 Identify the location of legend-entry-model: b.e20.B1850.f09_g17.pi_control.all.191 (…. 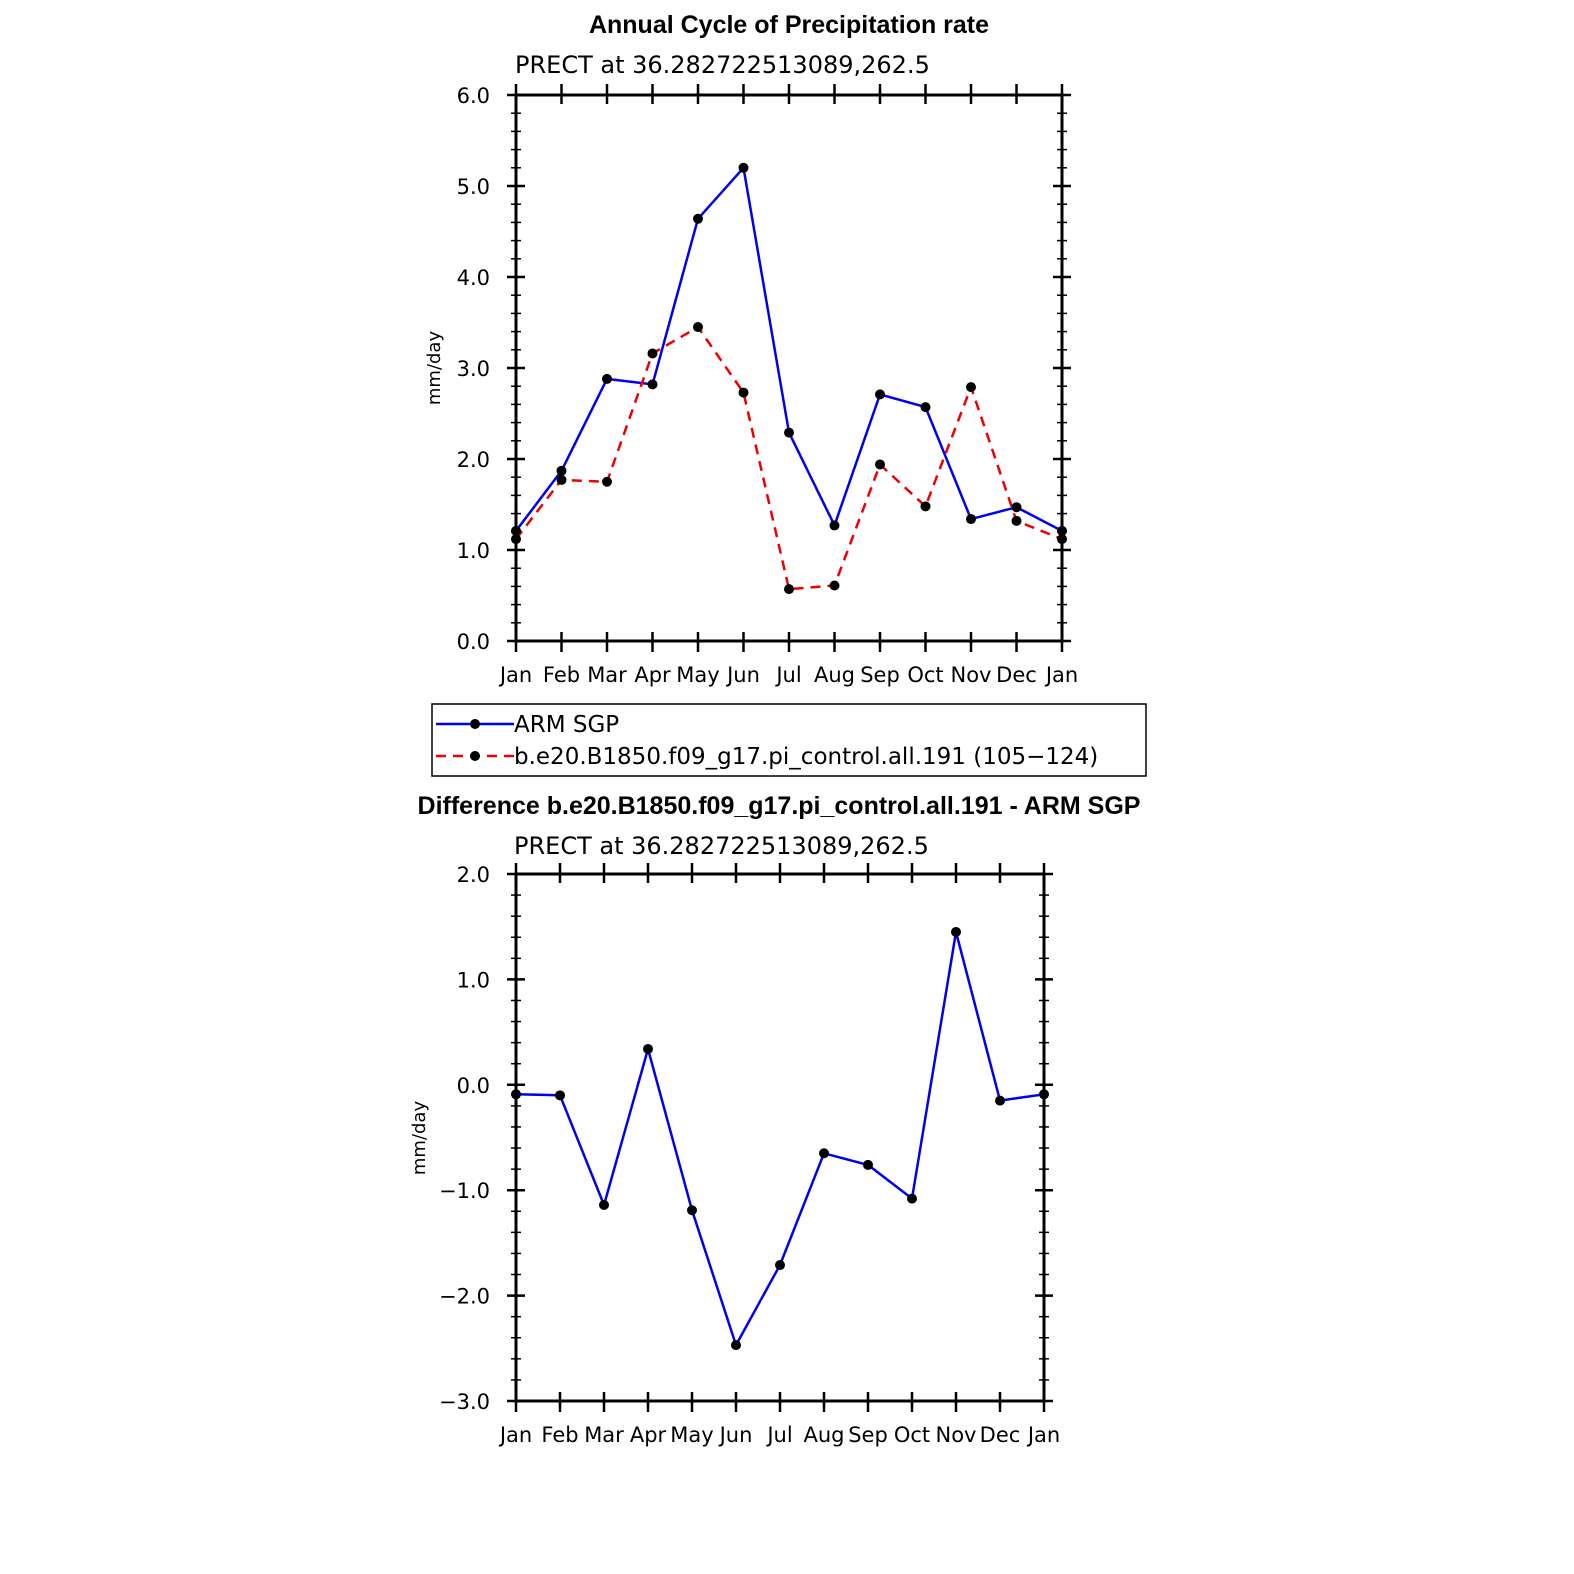
(806, 757).